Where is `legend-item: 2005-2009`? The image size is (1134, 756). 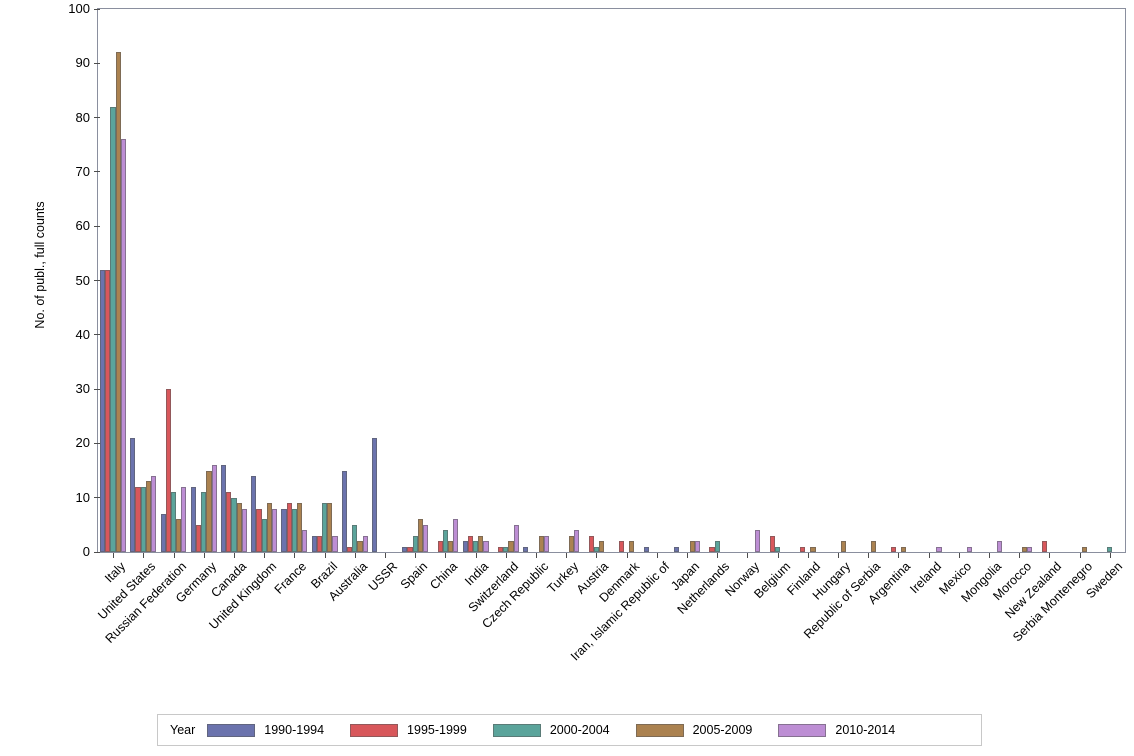 legend-item: 2005-2009 is located at coordinates (693, 730).